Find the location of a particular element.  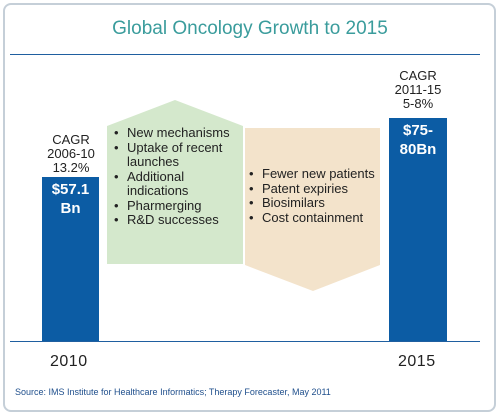

driver-item: R&D successes is located at coordinates (178, 220).